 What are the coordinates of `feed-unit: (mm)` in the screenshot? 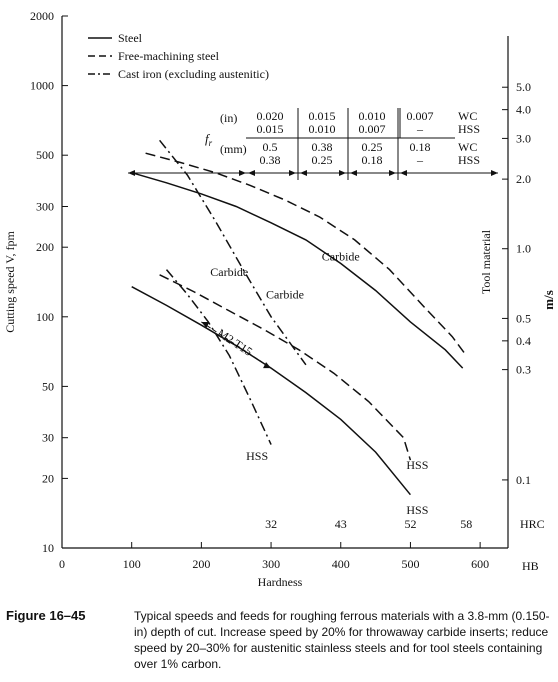 It's located at (233, 149).